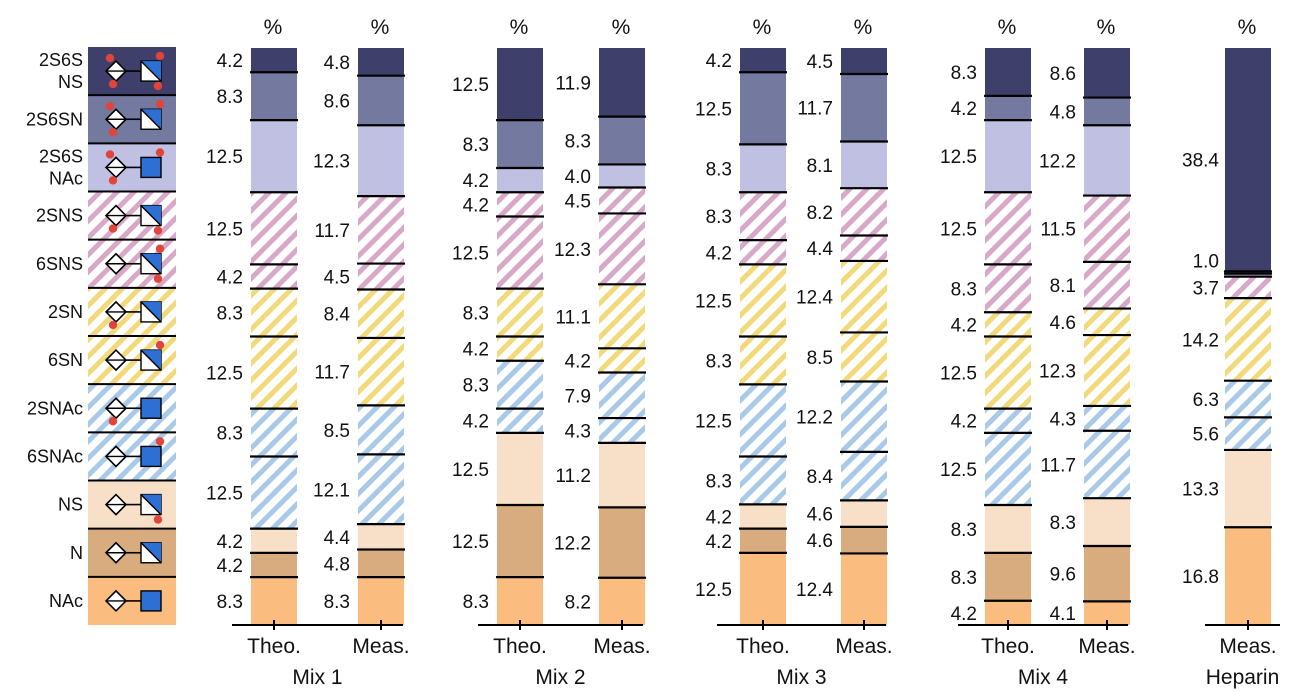 The width and height of the screenshot is (1296, 693). I want to click on value-label: 12.2, so click(814, 418).